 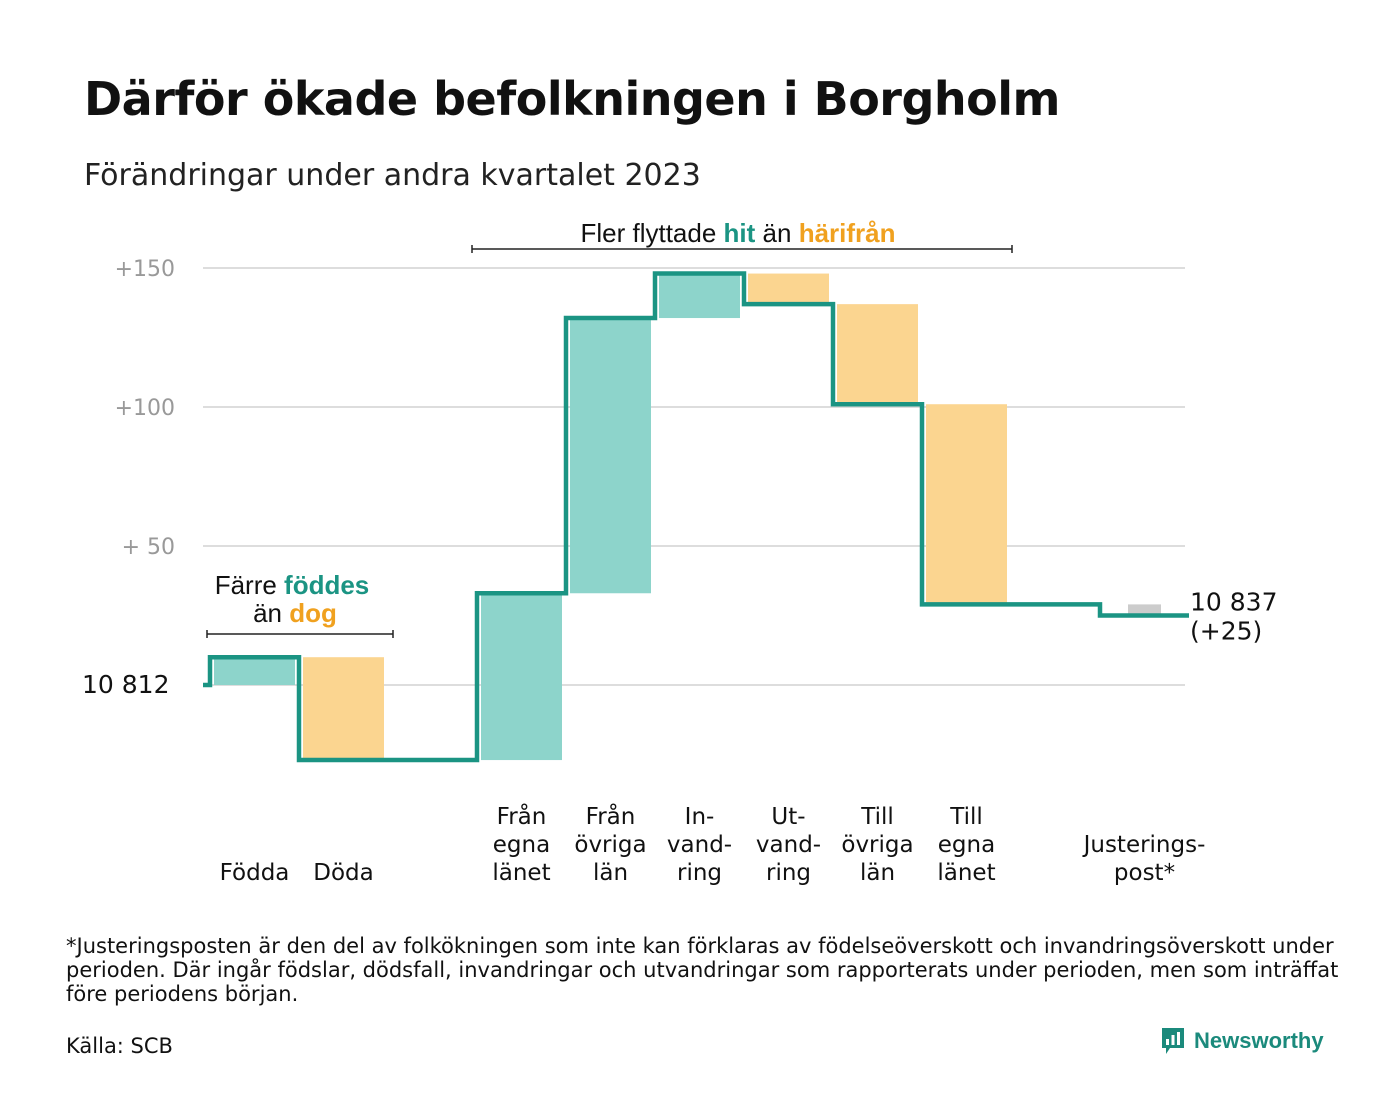 What do you see at coordinates (148, 547) in the screenshot?
I see `y-tick-label: + 50` at bounding box center [148, 547].